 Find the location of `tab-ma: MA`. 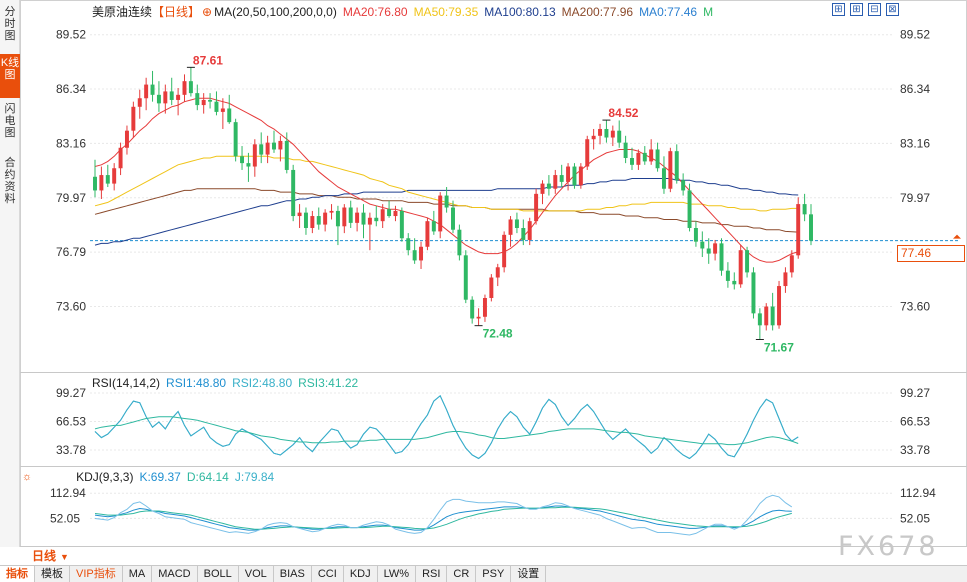

tab-ma: MA is located at coordinates (138, 574).